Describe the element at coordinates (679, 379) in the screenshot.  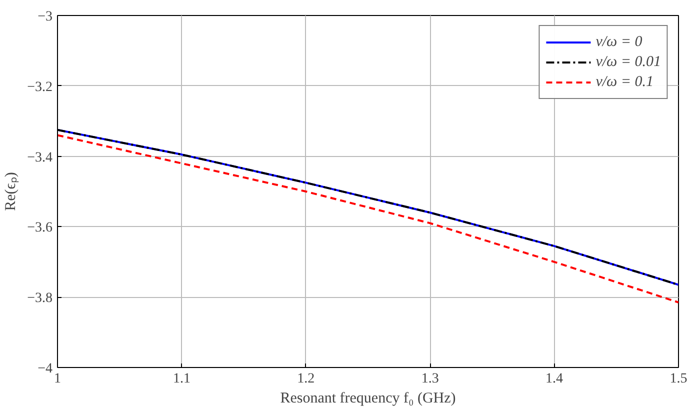
I see `x-tick-label: 1.5` at that location.